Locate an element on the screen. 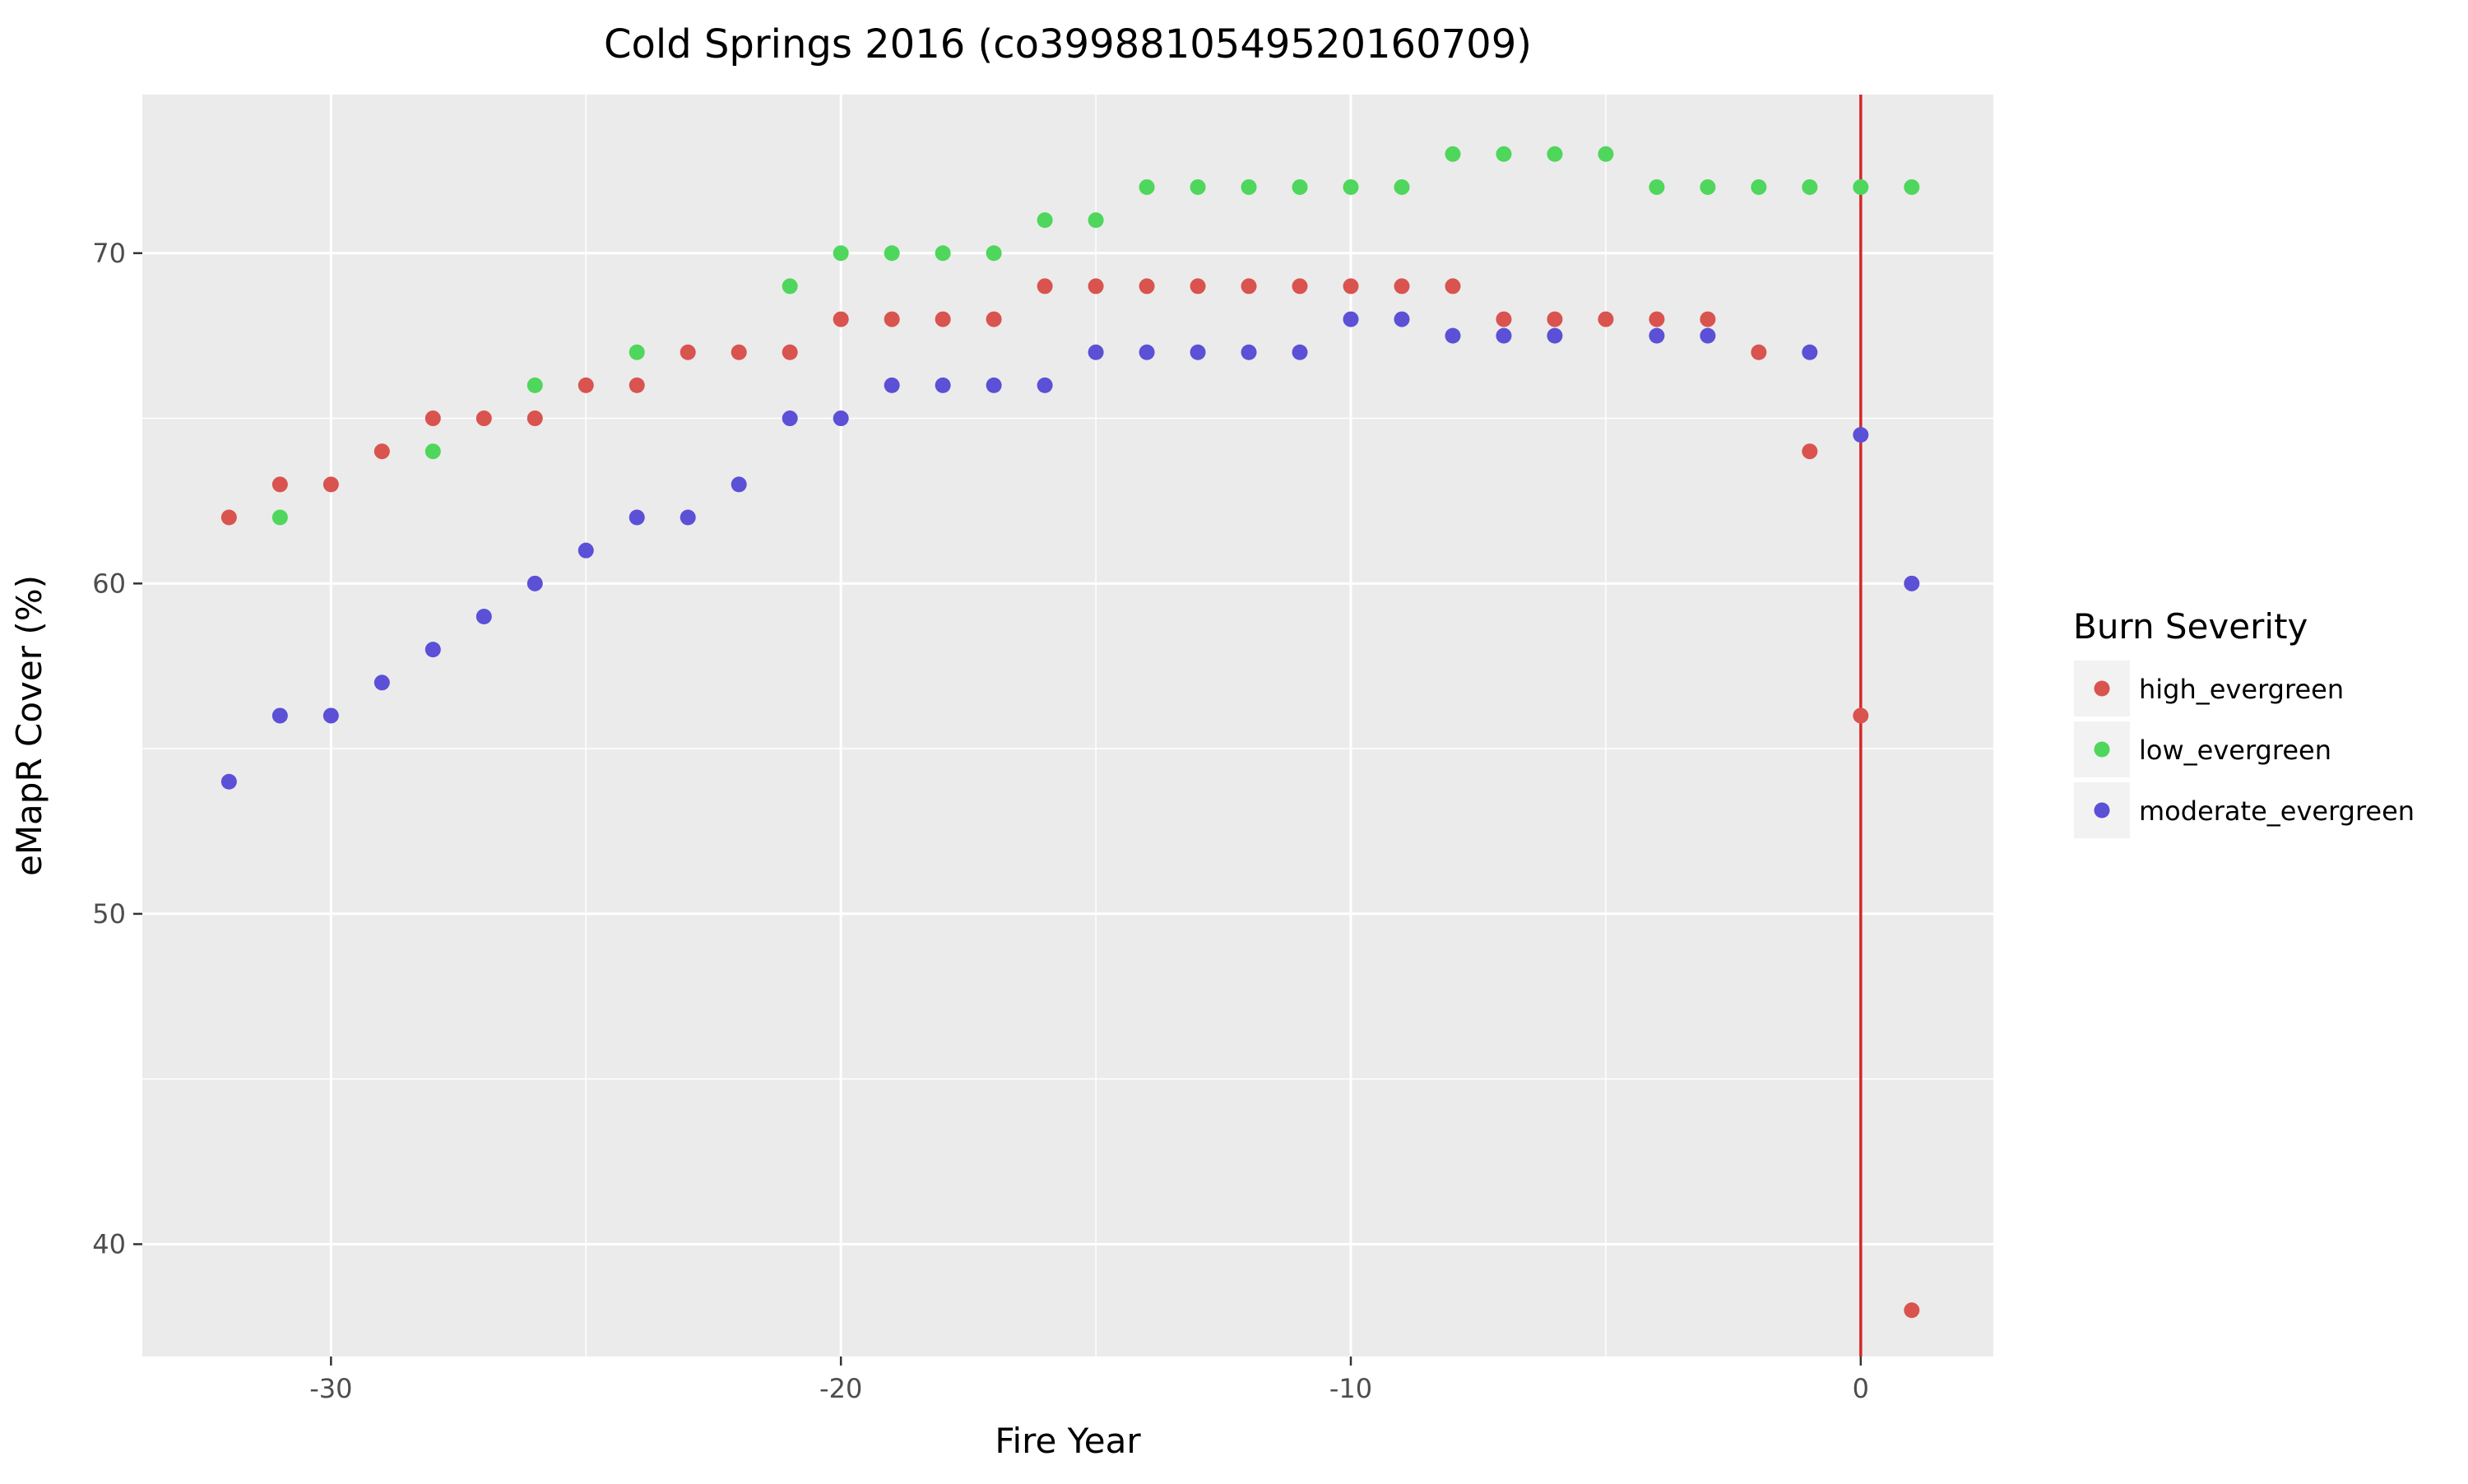 Image resolution: width=2468 pixels, height=1484 pixels. x-tick-label: -20 is located at coordinates (840, 1388).